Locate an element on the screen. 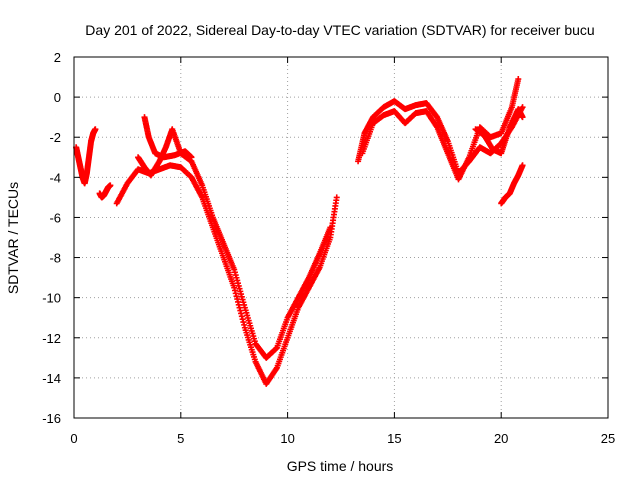  x-tick-label: 0 is located at coordinates (73, 438).